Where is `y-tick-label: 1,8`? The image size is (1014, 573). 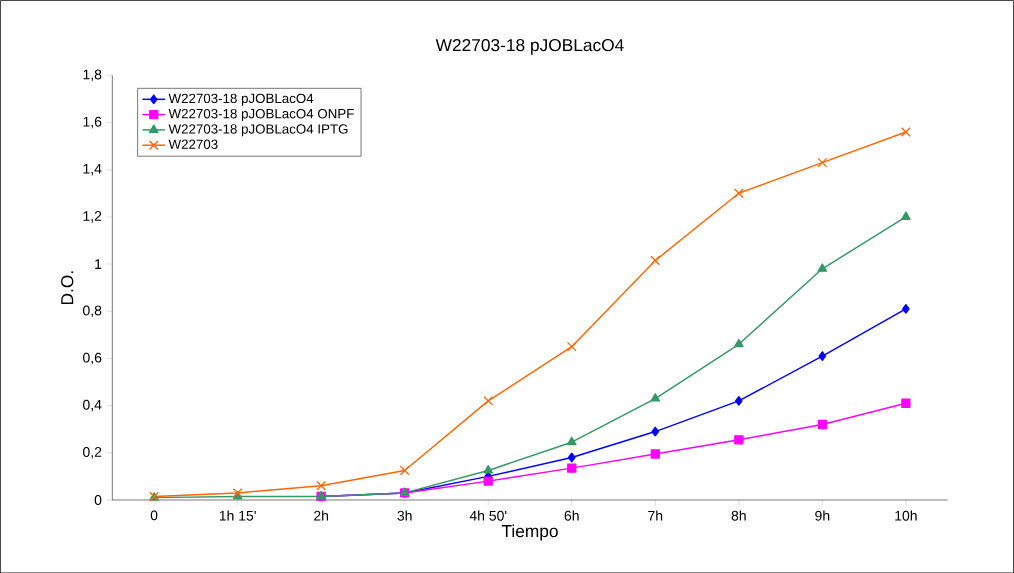
y-tick-label: 1,8 is located at coordinates (92, 75).